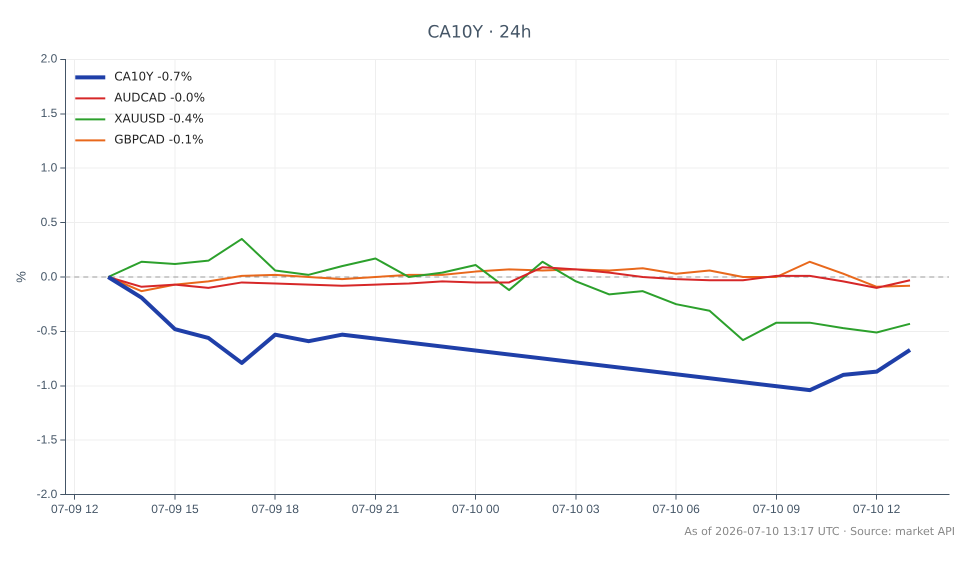 Image resolution: width=979 pixels, height=564 pixels. What do you see at coordinates (776, 509) in the screenshot?
I see `x-tick-label: 07-10 09` at bounding box center [776, 509].